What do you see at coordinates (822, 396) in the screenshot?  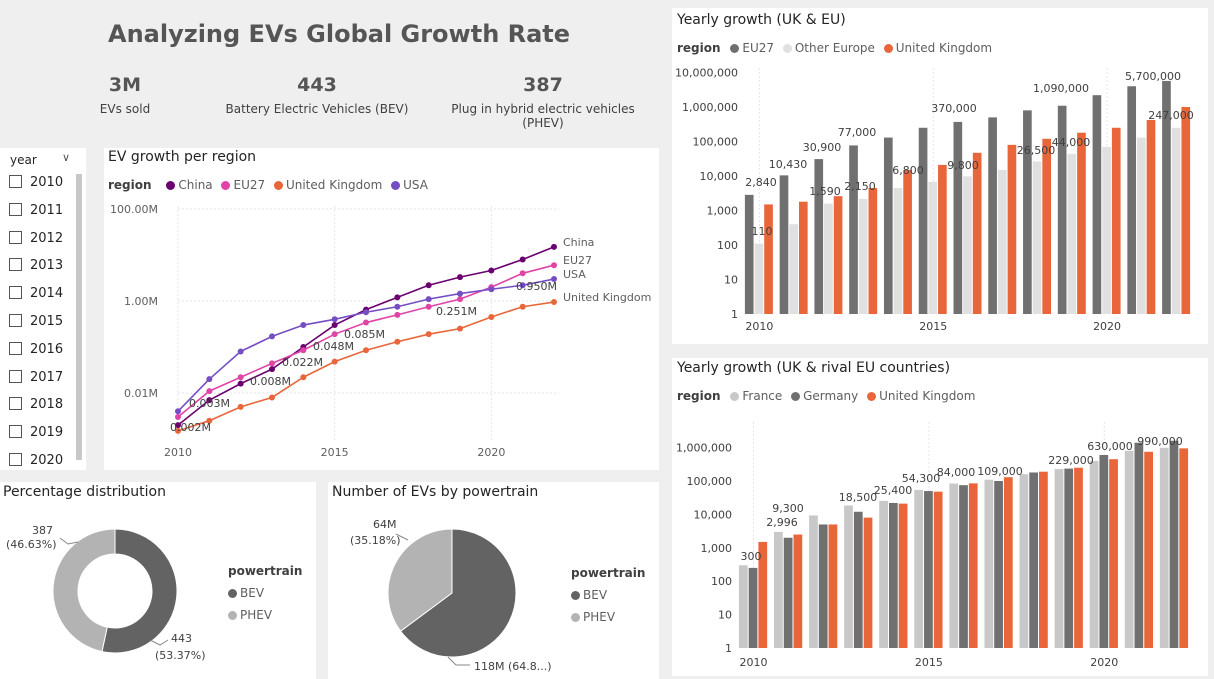 I see `legend-item-germany: Germany` at bounding box center [822, 396].